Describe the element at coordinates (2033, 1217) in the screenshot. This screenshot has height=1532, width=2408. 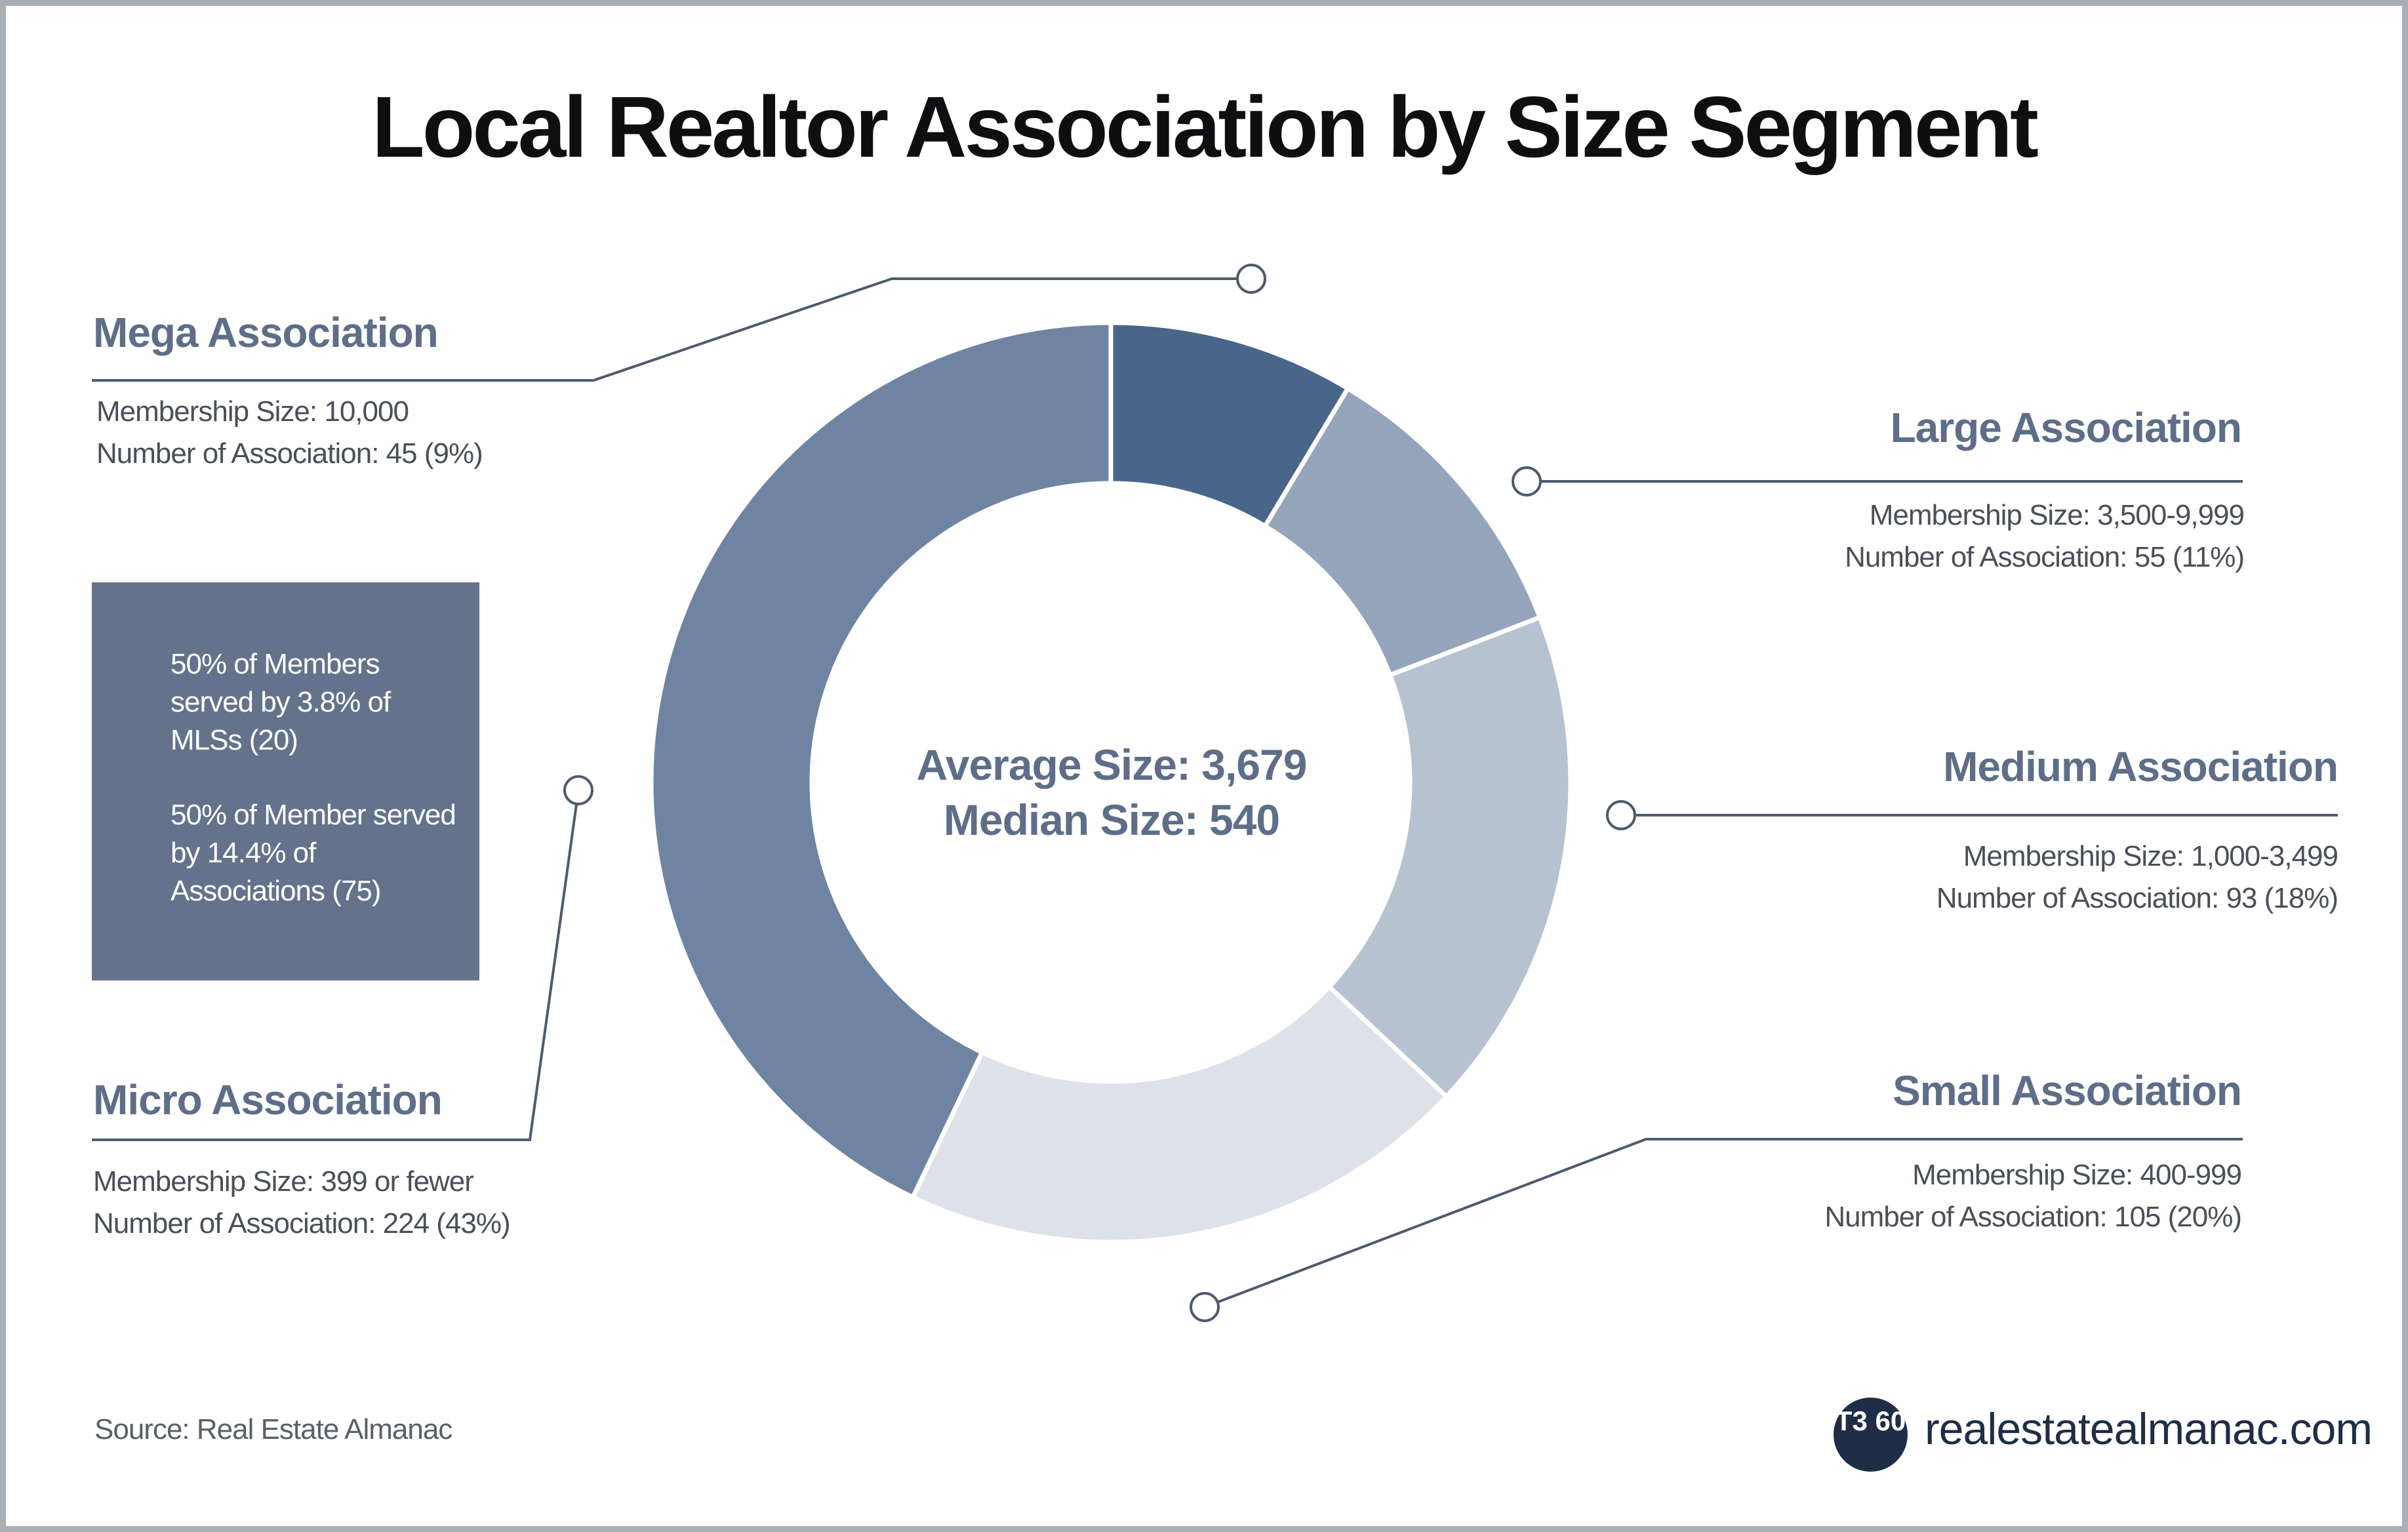
I see `small-count: Number of Association: 105 (20%)` at that location.